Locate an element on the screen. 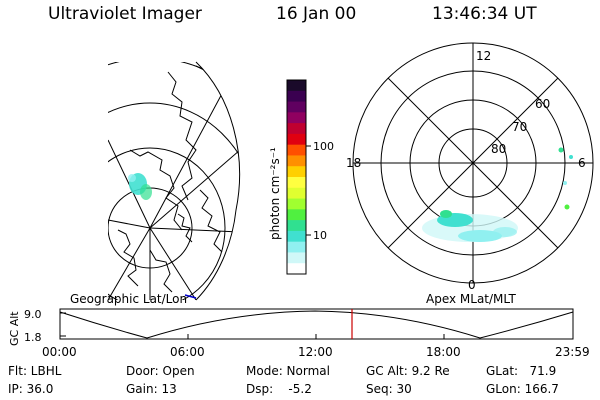 The image size is (600, 400). x-tick-label-1200: 12:00 is located at coordinates (315, 352).